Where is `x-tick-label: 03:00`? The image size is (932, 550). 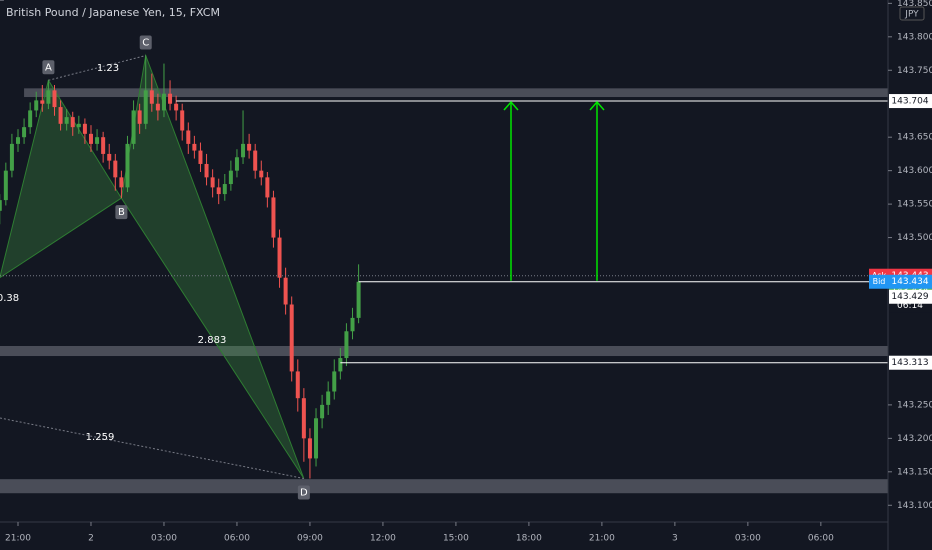 x-tick-label: 03:00 is located at coordinates (748, 539).